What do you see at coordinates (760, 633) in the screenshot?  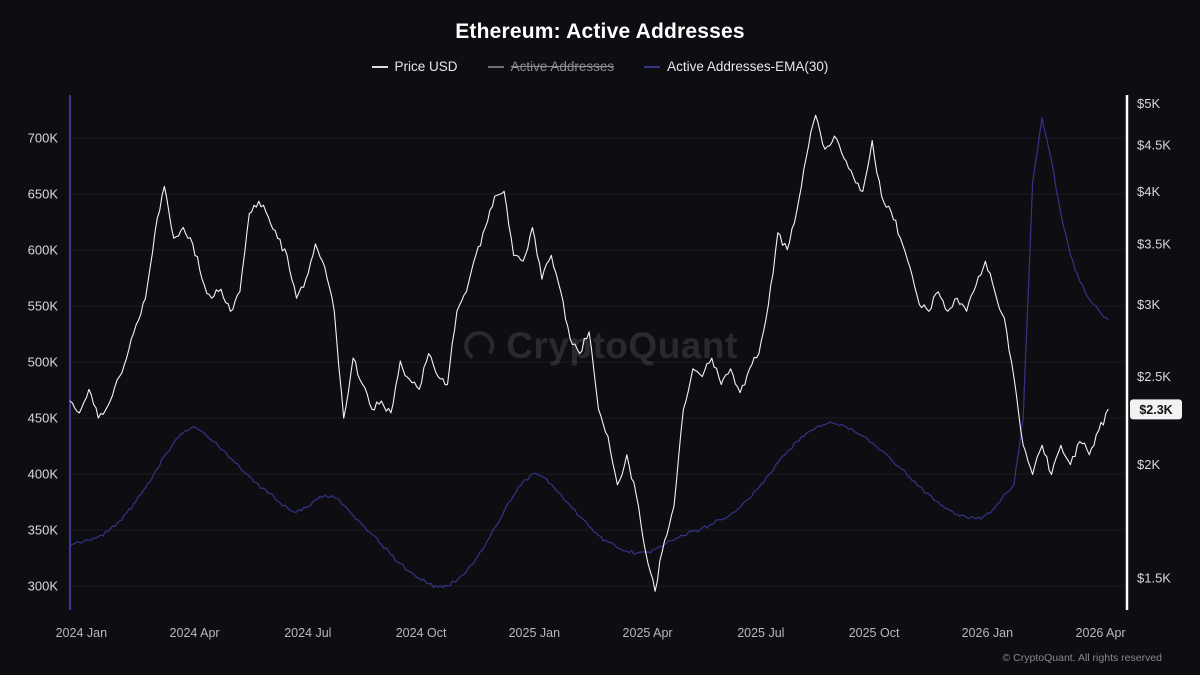 I see `x-axis-label: 2025 Jul` at bounding box center [760, 633].